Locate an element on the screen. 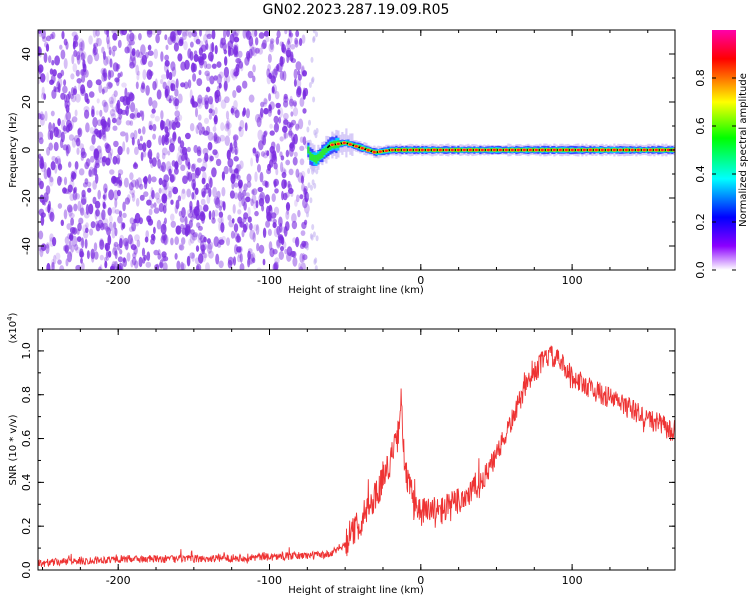 Image resolution: width=750 pixels, height=600 pixels. colorbar-tick: 0.4 is located at coordinates (700, 174).